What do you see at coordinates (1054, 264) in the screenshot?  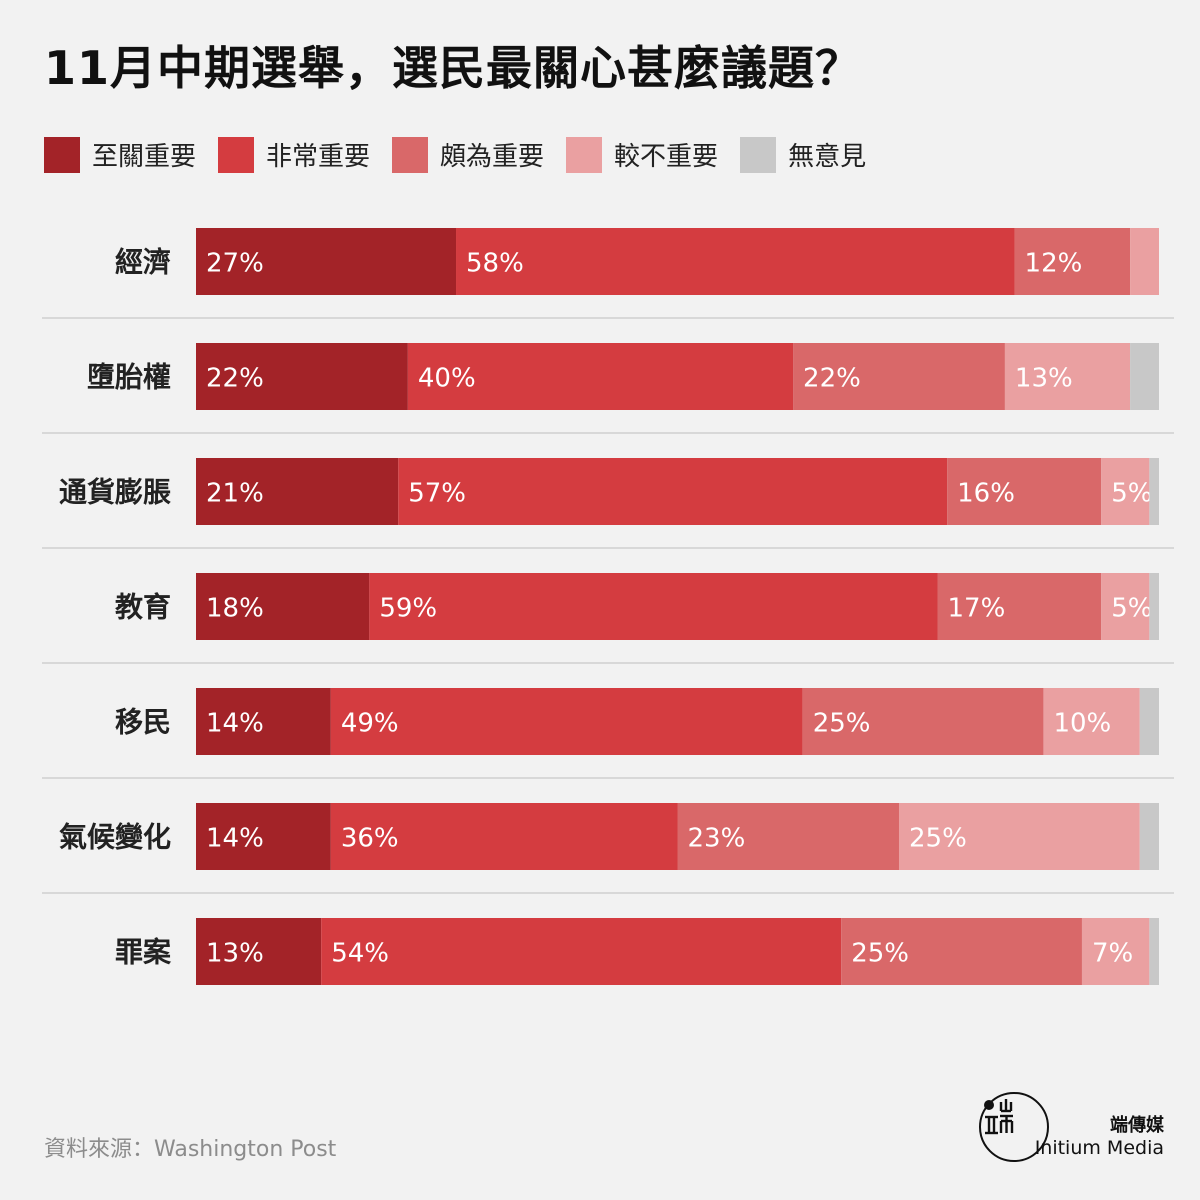 I see `data-label: 12%` at bounding box center [1054, 264].